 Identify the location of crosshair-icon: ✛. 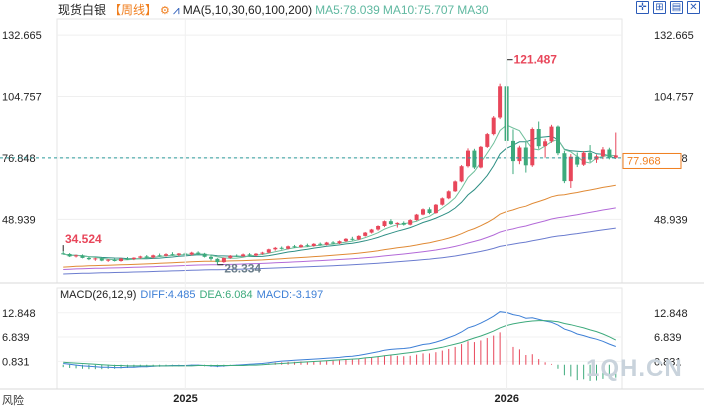
(642, 7).